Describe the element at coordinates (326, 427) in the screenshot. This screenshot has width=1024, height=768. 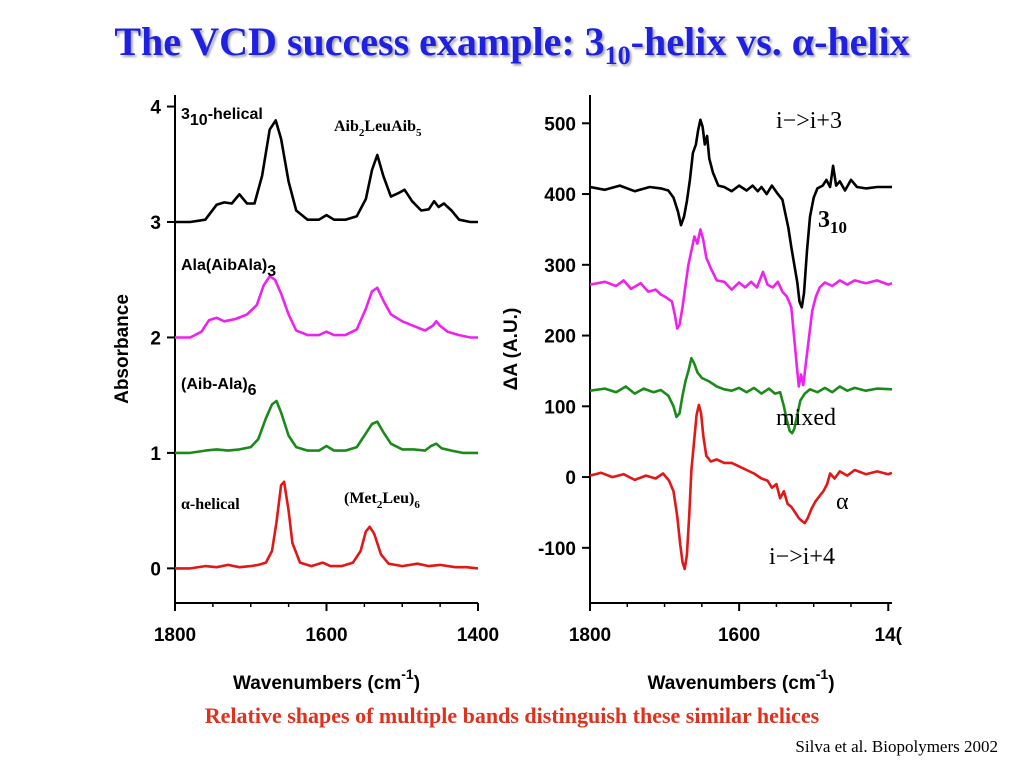
I see `ir-series-2-line` at that location.